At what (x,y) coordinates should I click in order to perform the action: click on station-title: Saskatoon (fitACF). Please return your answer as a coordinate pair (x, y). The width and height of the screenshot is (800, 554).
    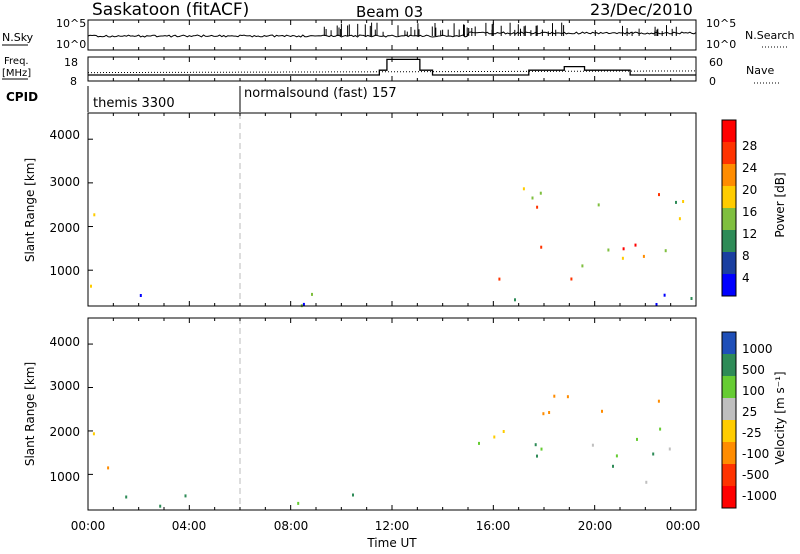
    Looking at the image, I should click on (170, 10).